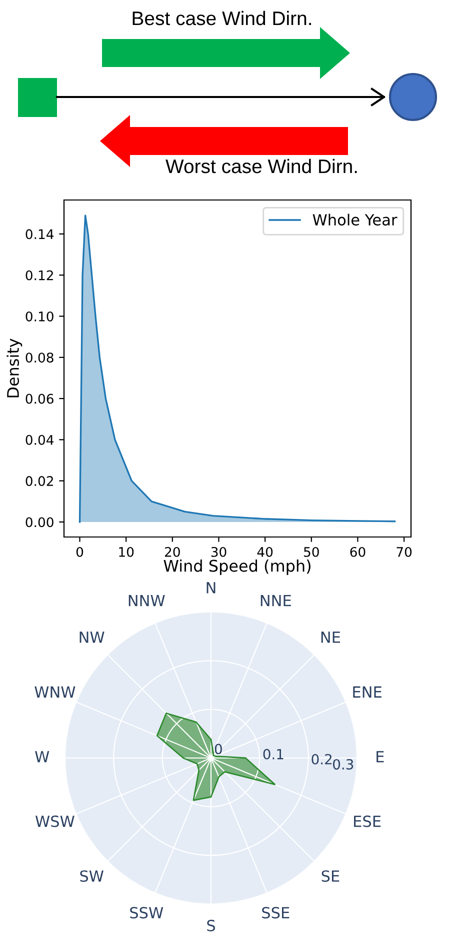 This screenshot has width=467, height=940. Describe the element at coordinates (330, 637) in the screenshot. I see `spoke-label: NE` at that location.